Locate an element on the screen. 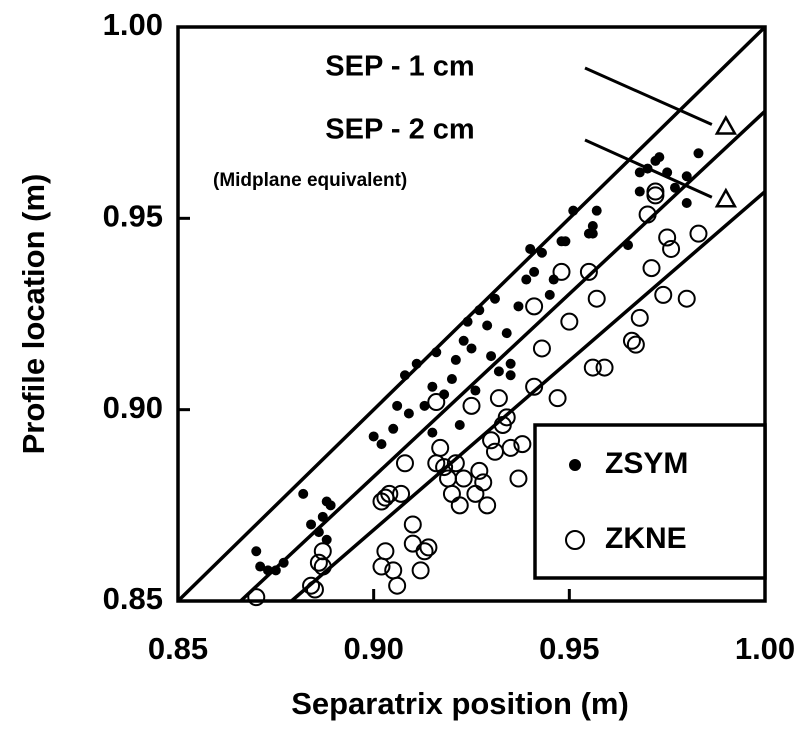 This screenshot has height=730, width=799. x-tick-label: 0.85 is located at coordinates (178, 648).